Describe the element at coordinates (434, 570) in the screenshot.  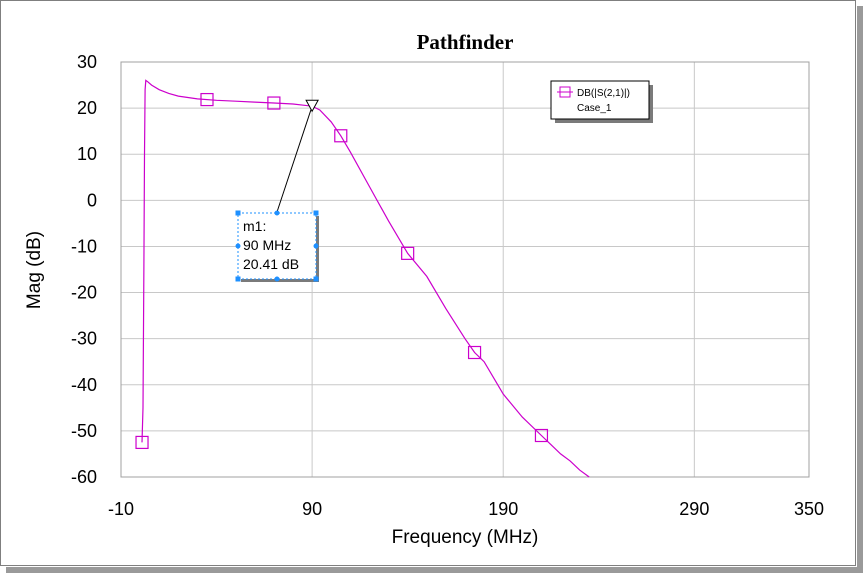
I see `window-shadow-bottom` at that location.